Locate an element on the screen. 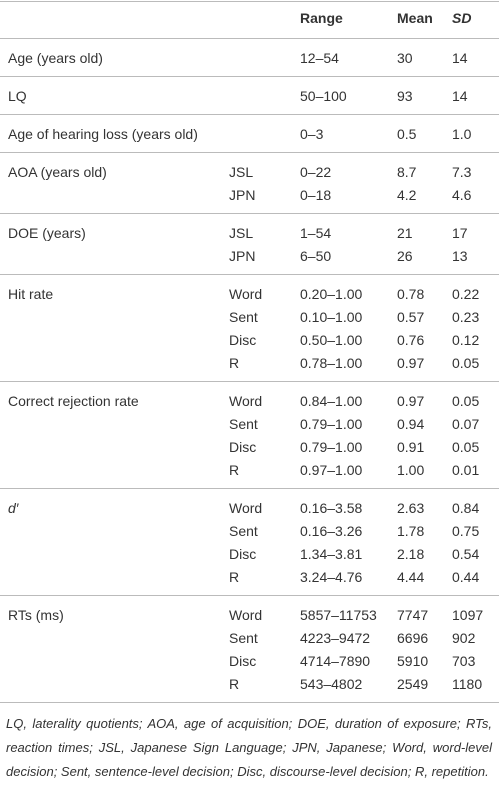  sd-cell: 13 is located at coordinates (460, 256).